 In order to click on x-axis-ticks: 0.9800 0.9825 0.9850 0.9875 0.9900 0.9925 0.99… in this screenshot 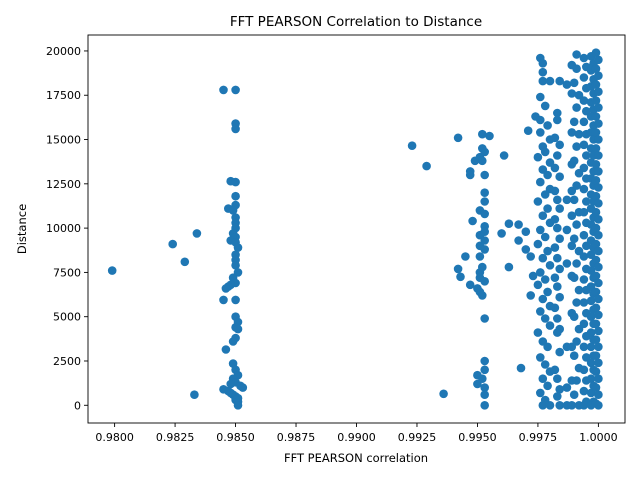, I will do `click(356, 433)`.